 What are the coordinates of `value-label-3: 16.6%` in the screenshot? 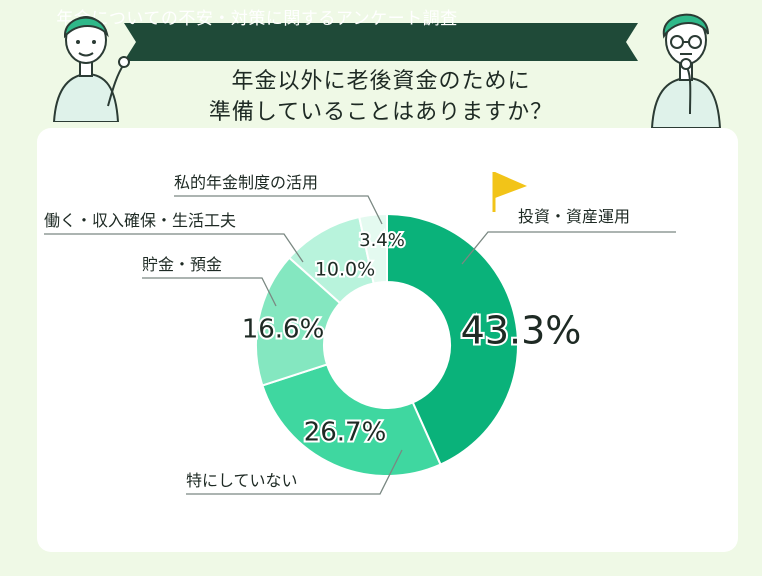 It's located at (283, 330).